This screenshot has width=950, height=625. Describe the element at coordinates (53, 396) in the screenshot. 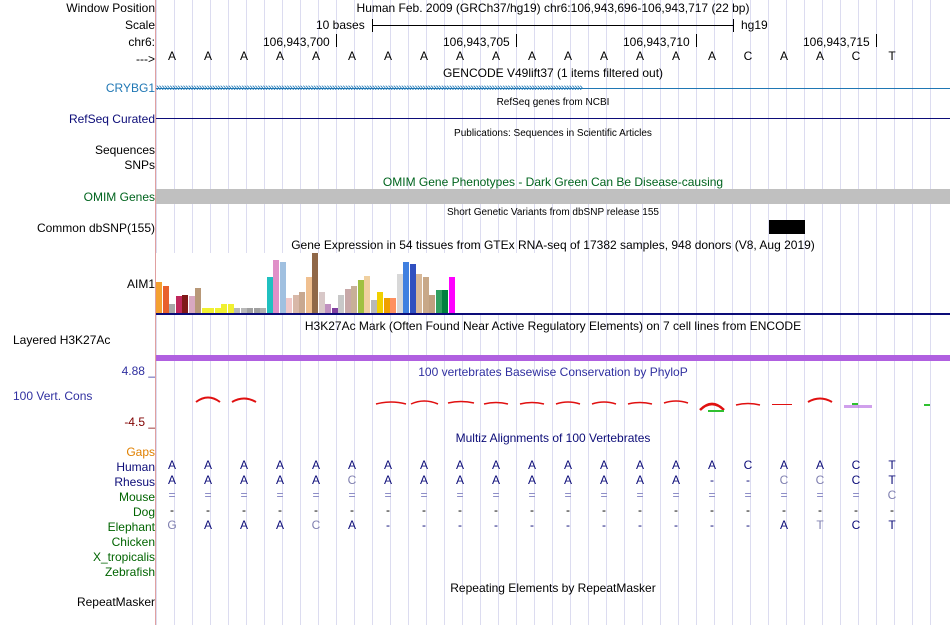

I see `vert-cons-track-label: 100 Vert. Cons` at that location.